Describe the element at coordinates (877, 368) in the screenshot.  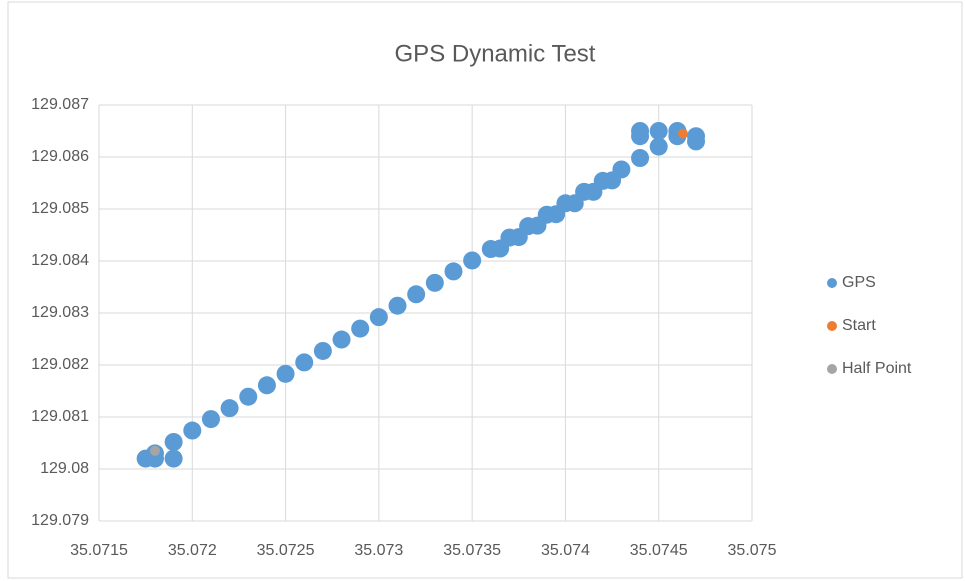
I see `legend-label: Half Point` at that location.